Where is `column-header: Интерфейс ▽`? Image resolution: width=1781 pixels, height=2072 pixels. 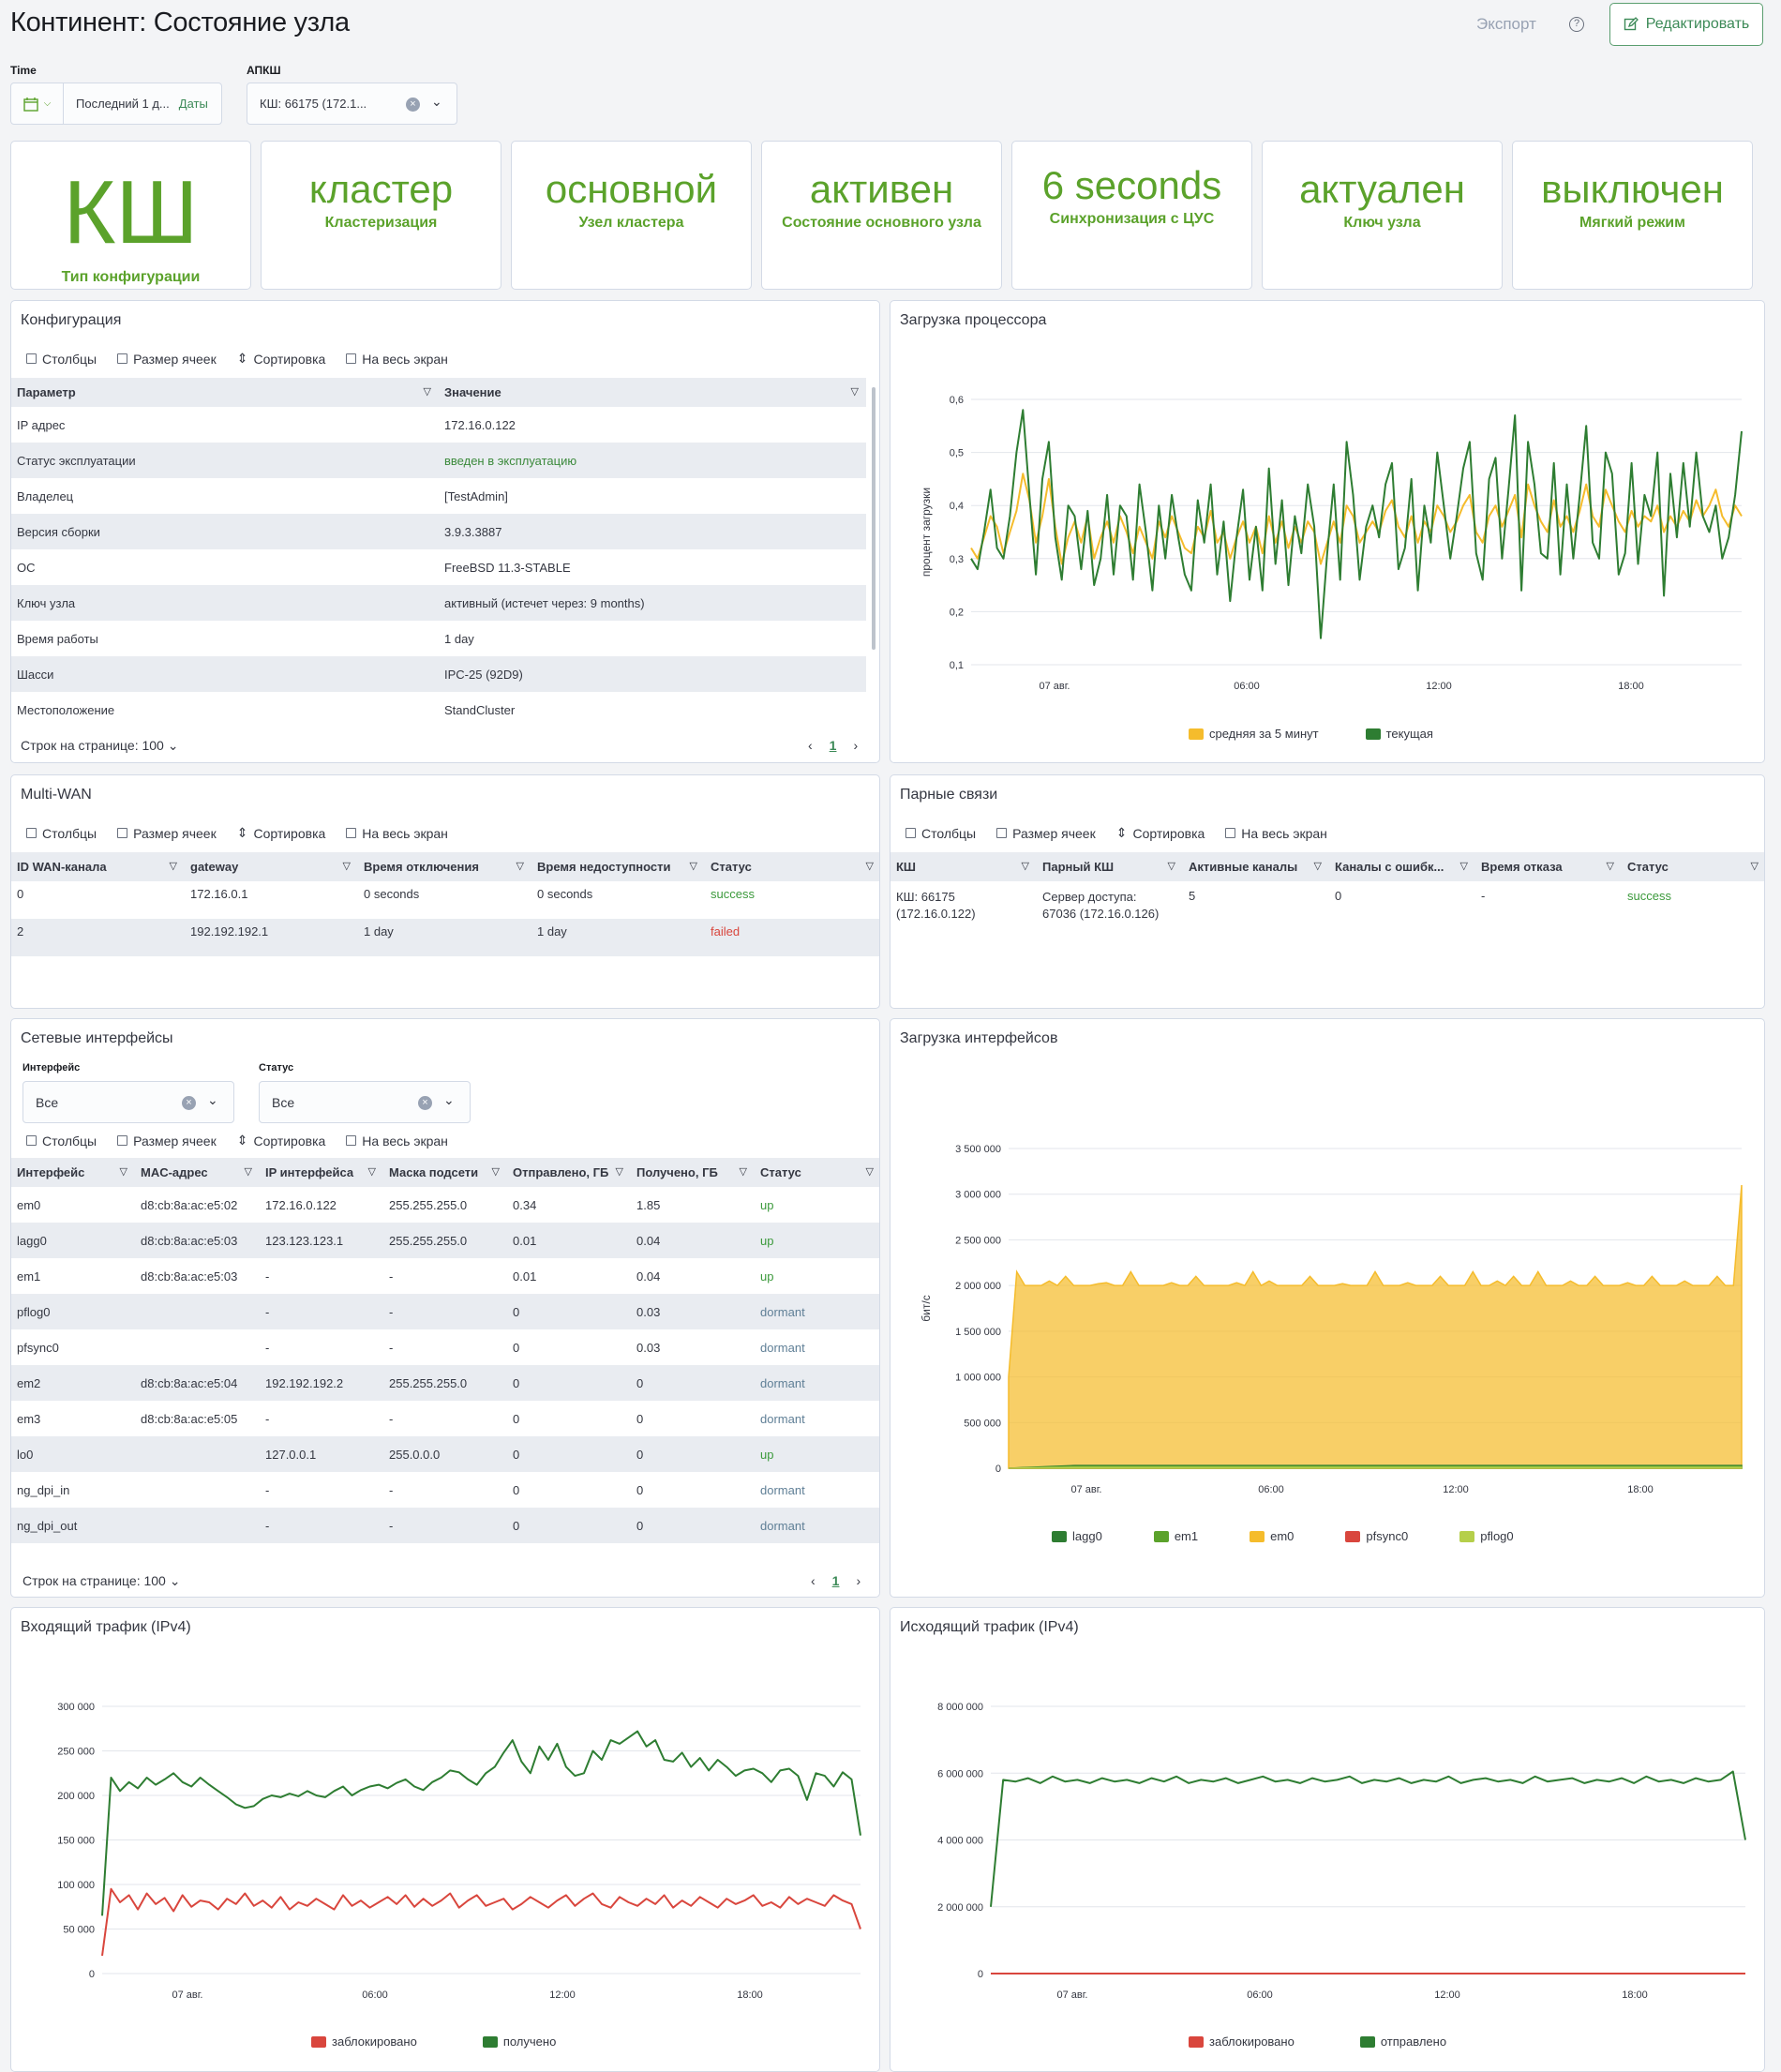
column-header: Интерфейс ▽ is located at coordinates (73, 1172).